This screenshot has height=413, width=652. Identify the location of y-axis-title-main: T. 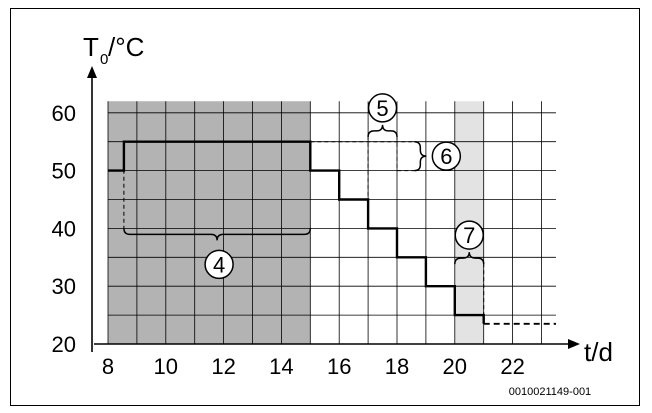
(91, 47).